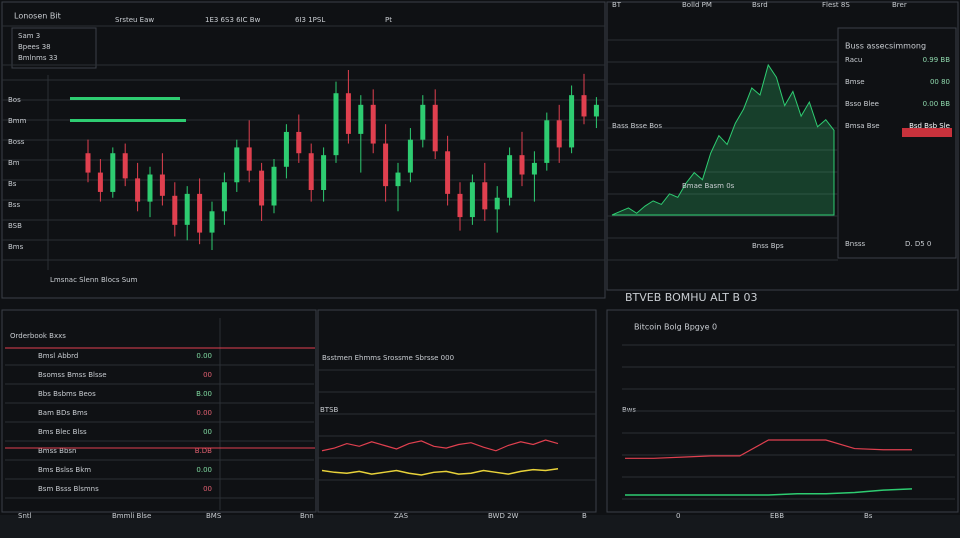 The width and height of the screenshot is (960, 538). What do you see at coordinates (937, 60) in the screenshot?
I see `side-value: 0.99 BB` at bounding box center [937, 60].